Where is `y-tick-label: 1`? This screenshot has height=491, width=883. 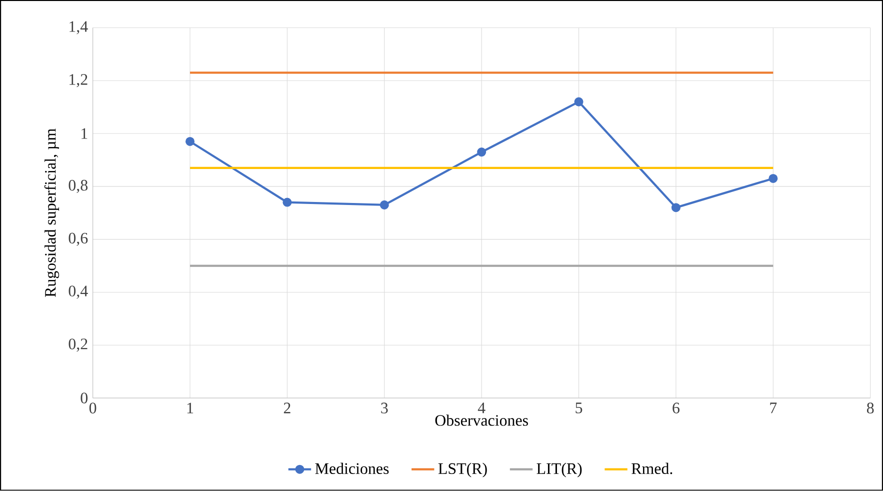 y-tick-label: 1 is located at coordinates (85, 133).